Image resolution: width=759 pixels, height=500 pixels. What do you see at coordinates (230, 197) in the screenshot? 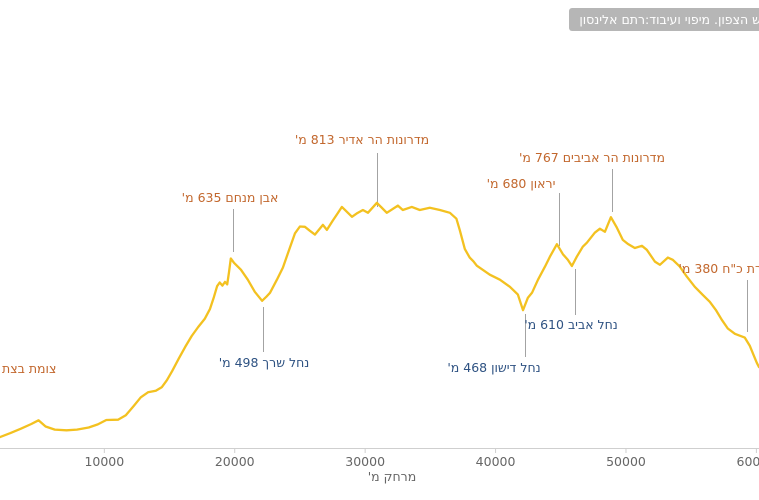
I see `annotation-peak-label: אבן מנחם 635 מ'` at bounding box center [230, 197].